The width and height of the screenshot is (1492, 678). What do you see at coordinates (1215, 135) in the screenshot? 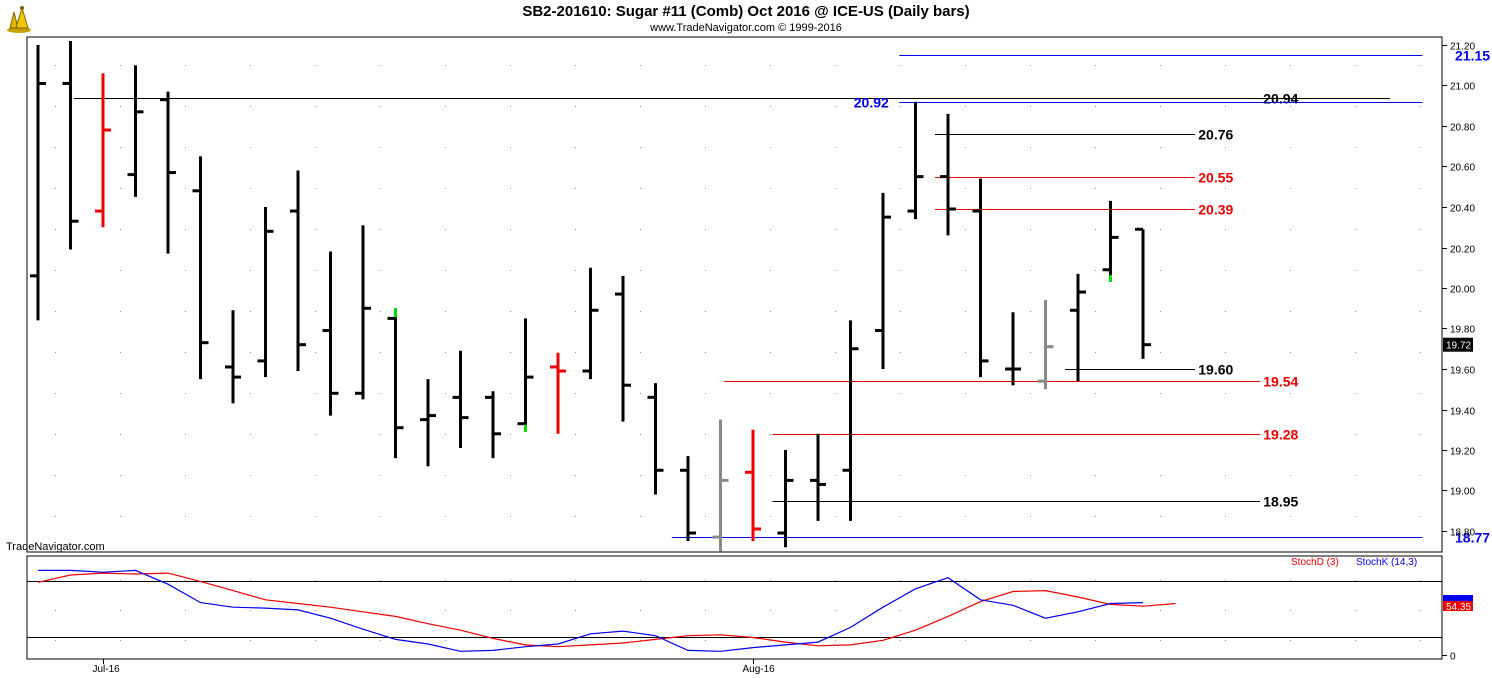
I see `level-label: 20.76` at bounding box center [1215, 135].